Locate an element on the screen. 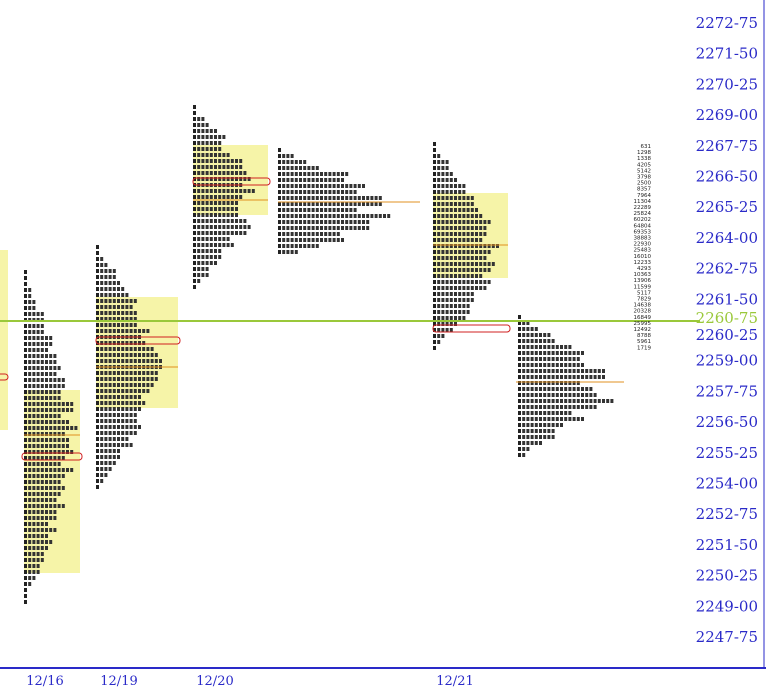 The width and height of the screenshot is (766, 691). y-tick-label: 2251-50 is located at coordinates (727, 545).